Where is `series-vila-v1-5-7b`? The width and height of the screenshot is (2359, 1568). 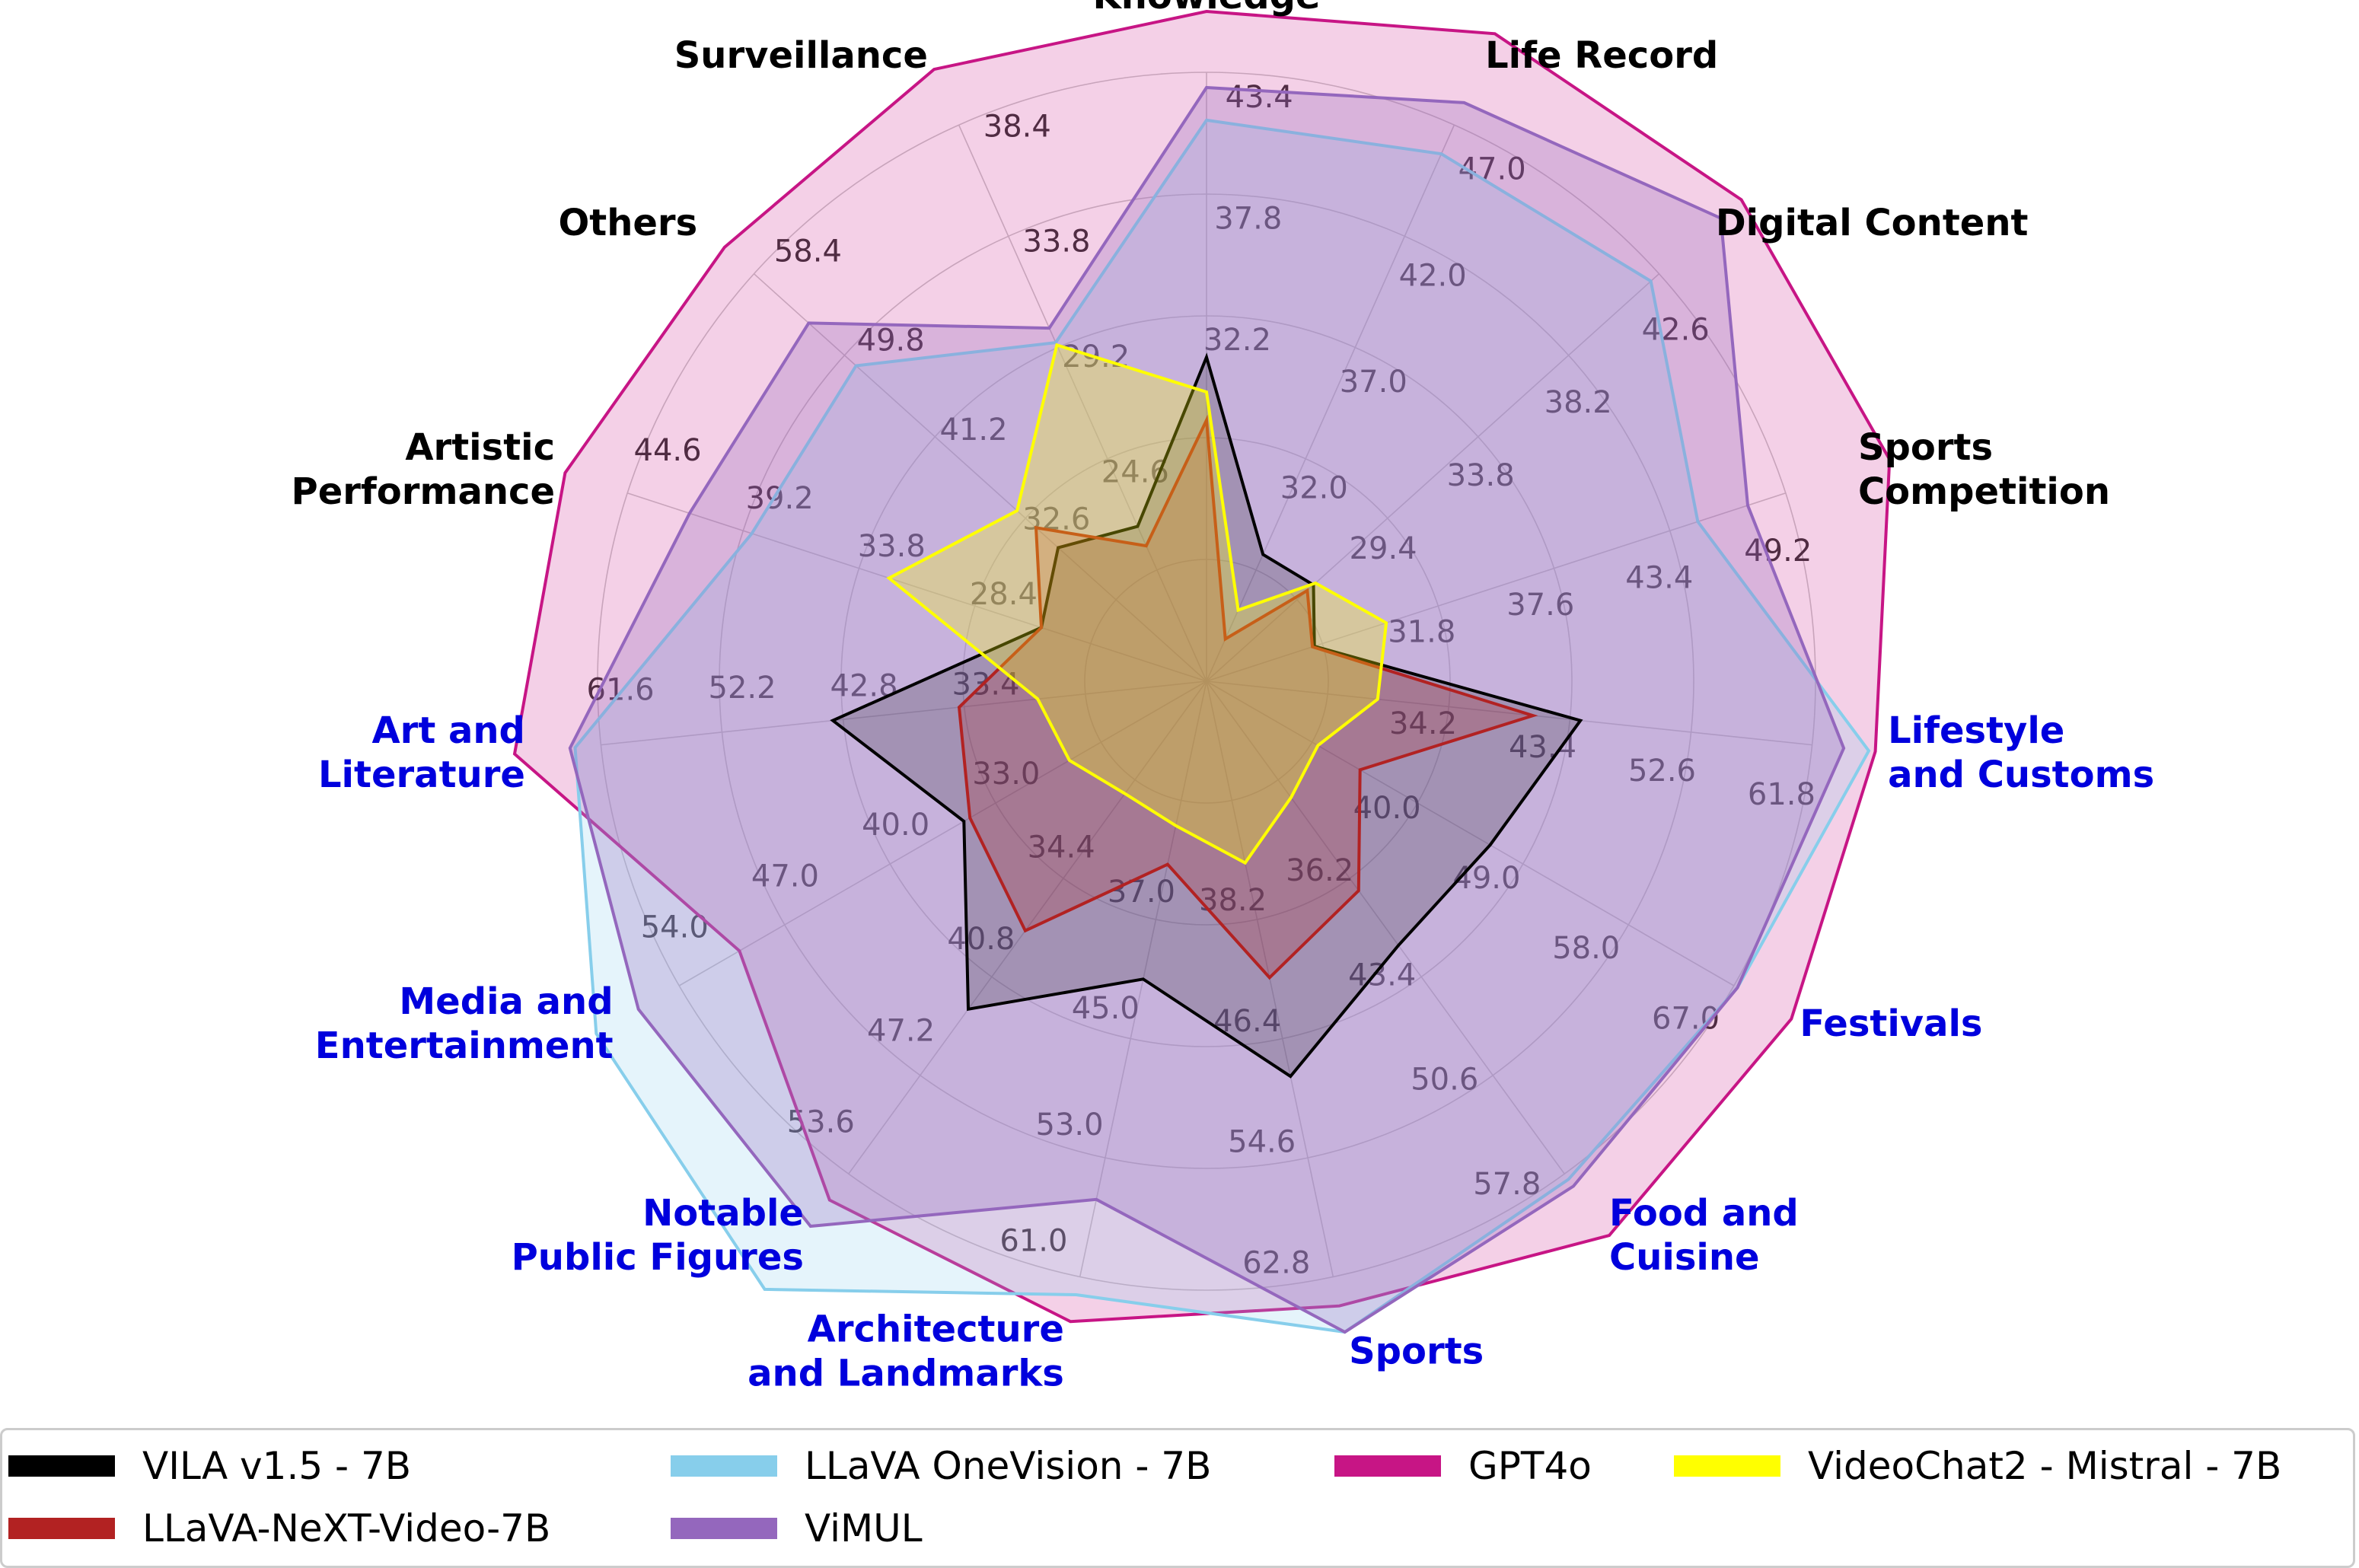
series-vila-v1-5-7b is located at coordinates (1206, 715).